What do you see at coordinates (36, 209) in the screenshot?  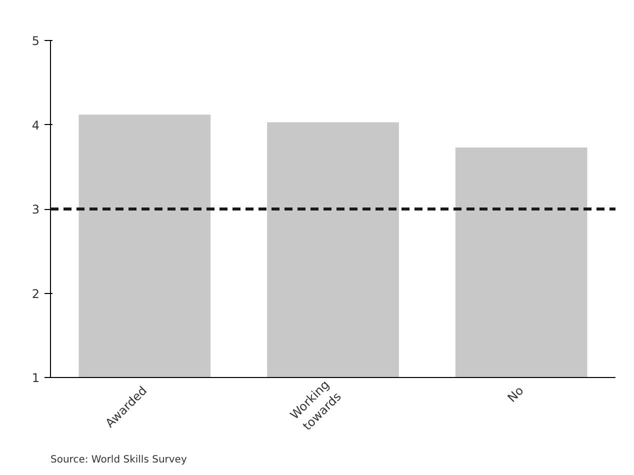 I see `y-tick-label: 3` at bounding box center [36, 209].